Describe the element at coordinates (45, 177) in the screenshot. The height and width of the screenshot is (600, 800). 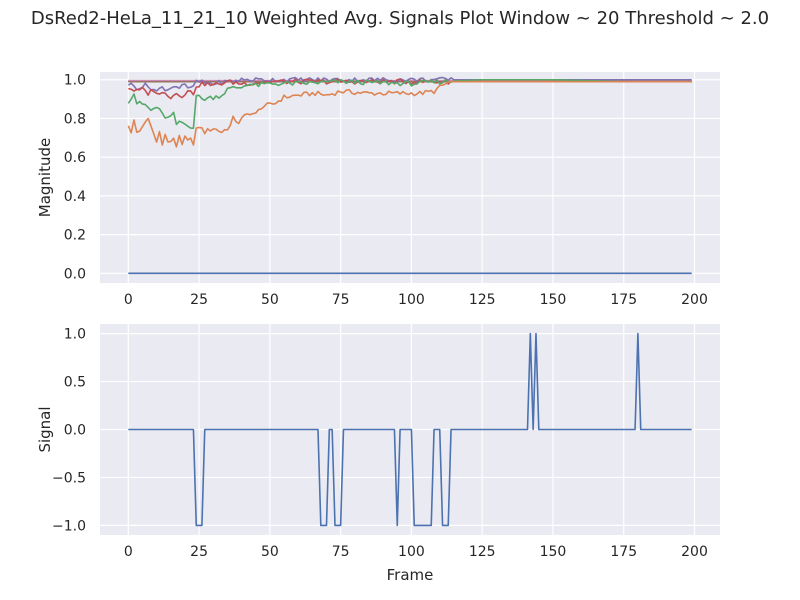
I see `y-axis-label: Magnitude` at that location.